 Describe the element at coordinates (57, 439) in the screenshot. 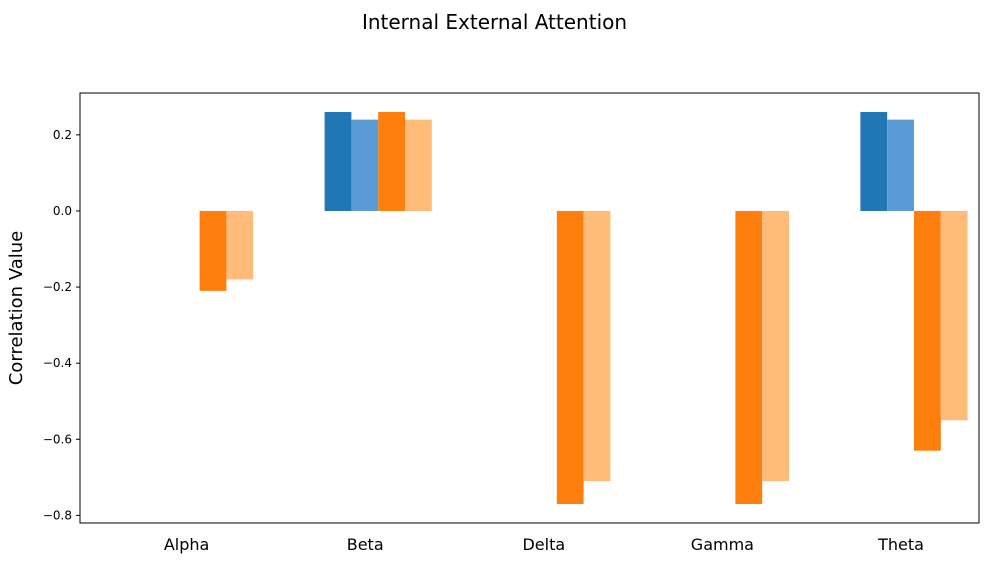

I see `y-tick-label: −0.6` at that location.